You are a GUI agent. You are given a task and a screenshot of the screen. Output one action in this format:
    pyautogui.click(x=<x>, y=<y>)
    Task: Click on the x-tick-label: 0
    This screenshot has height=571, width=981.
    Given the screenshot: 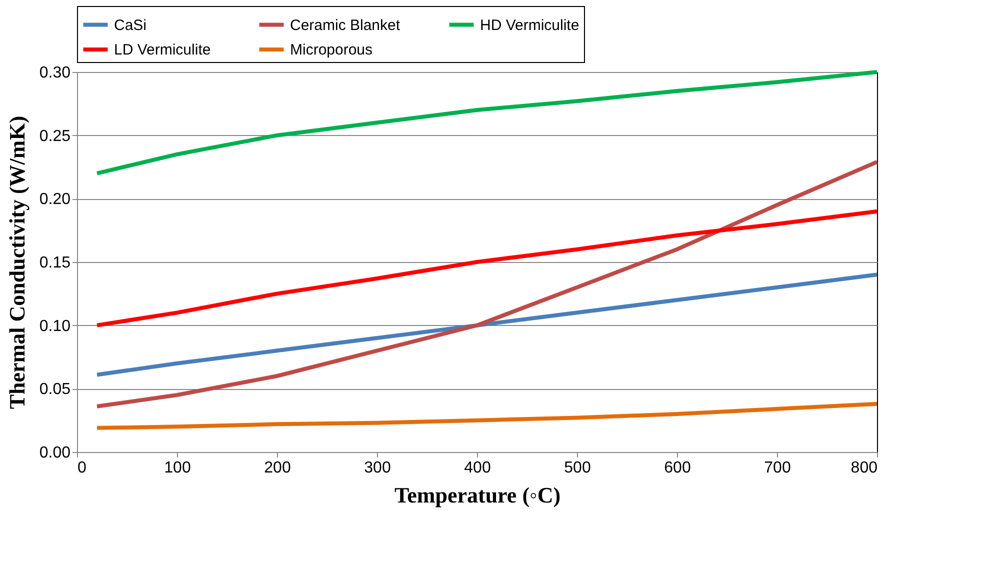 What is the action you would take?
    pyautogui.click(x=82, y=468)
    